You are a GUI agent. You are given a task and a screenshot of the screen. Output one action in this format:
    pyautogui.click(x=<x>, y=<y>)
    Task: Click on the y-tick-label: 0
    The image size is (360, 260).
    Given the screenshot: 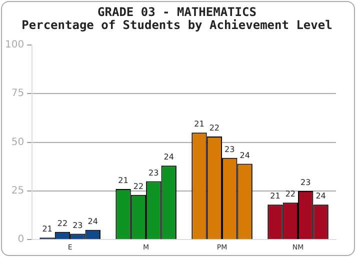 What is the action you would take?
    pyautogui.click(x=21, y=240)
    